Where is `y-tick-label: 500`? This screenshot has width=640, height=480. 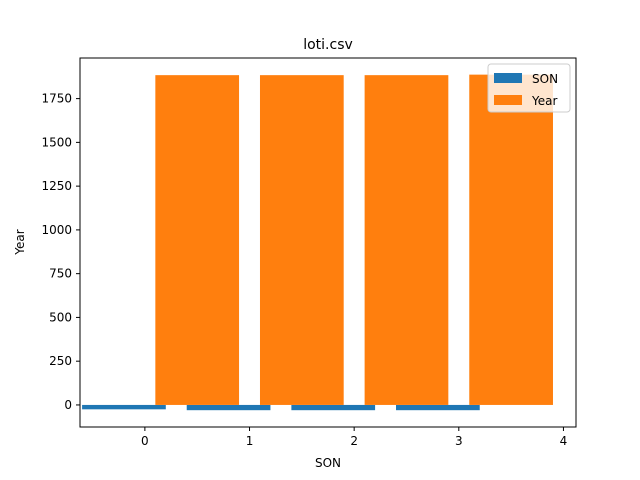
y-tick-label: 500 is located at coordinates (60, 317).